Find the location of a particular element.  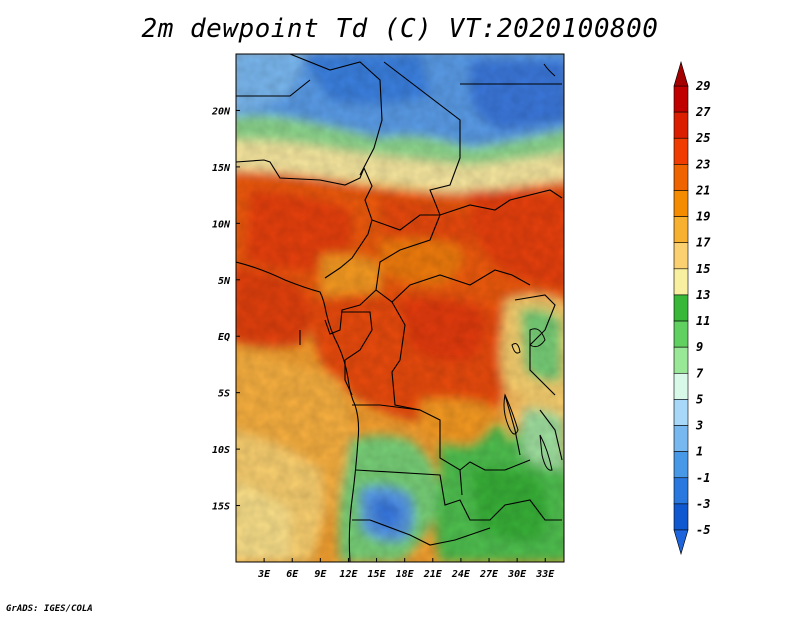

colorbar-min-triangle is located at coordinates (681, 542).